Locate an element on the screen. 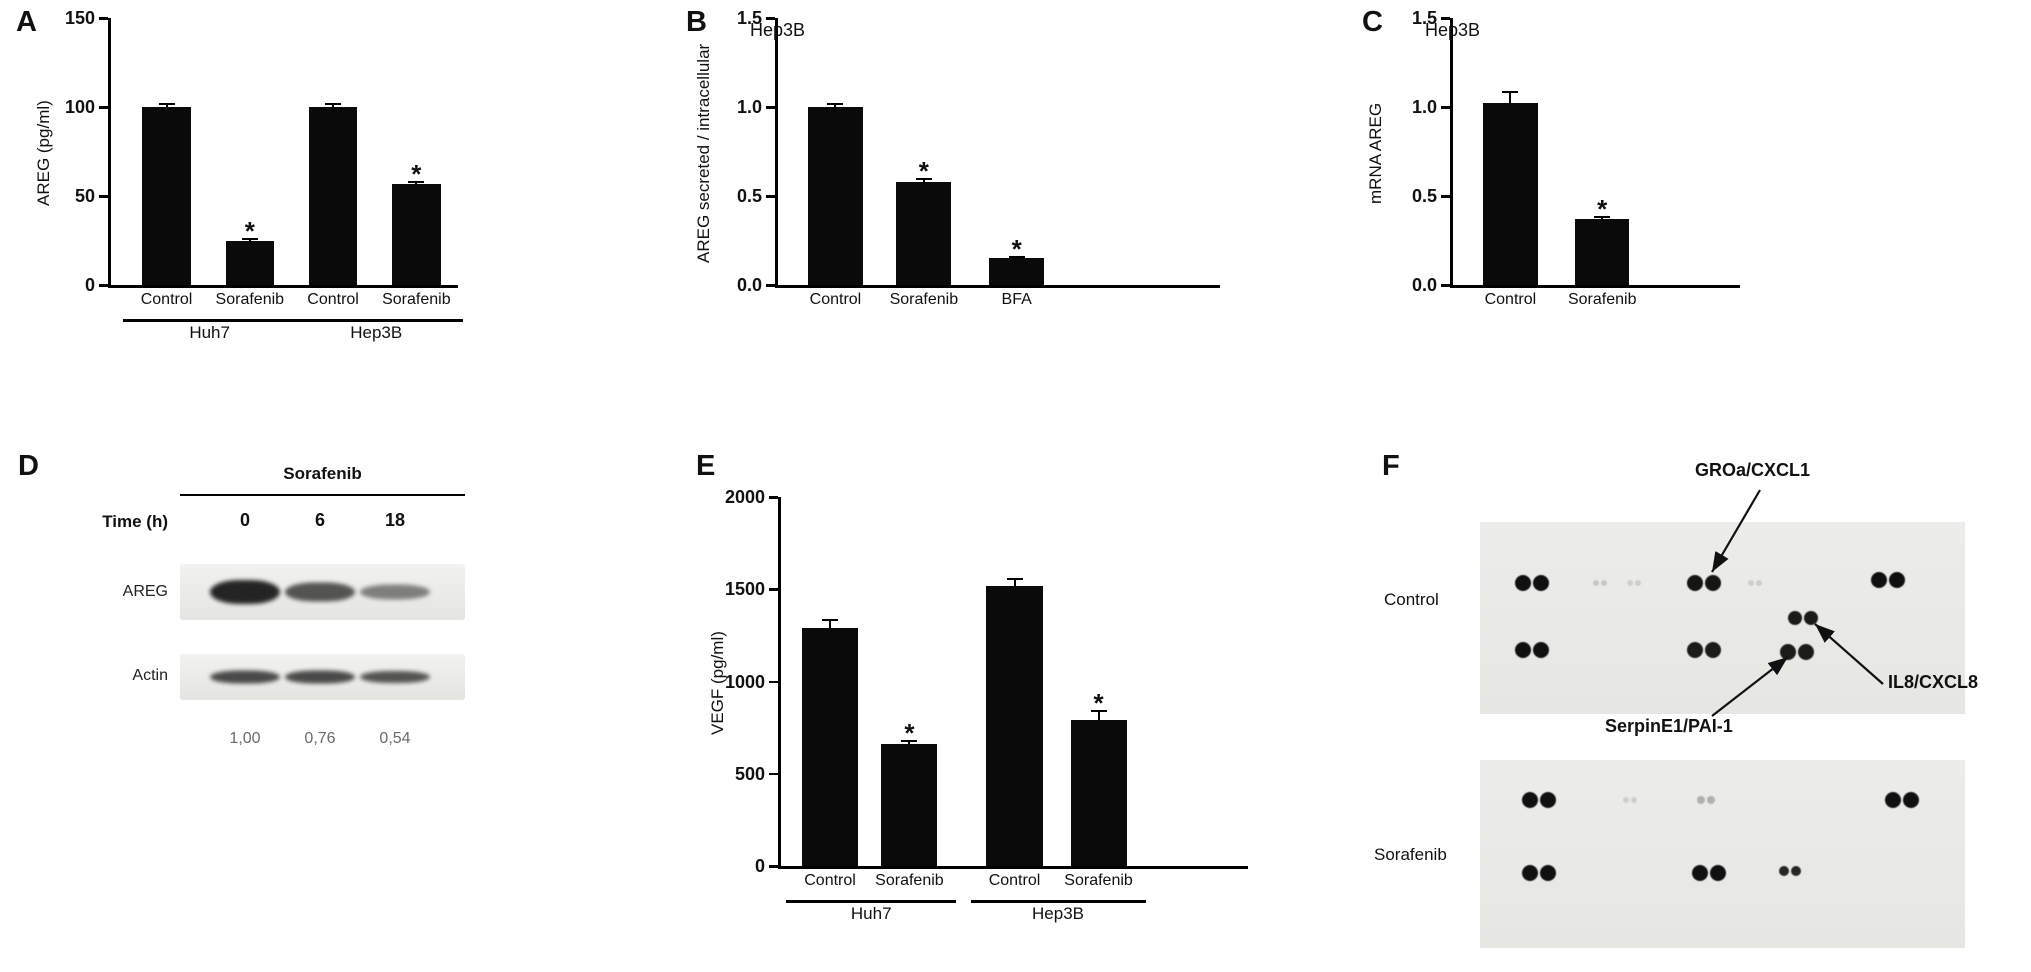  blot-label-control: Control is located at coordinates (1411, 599).